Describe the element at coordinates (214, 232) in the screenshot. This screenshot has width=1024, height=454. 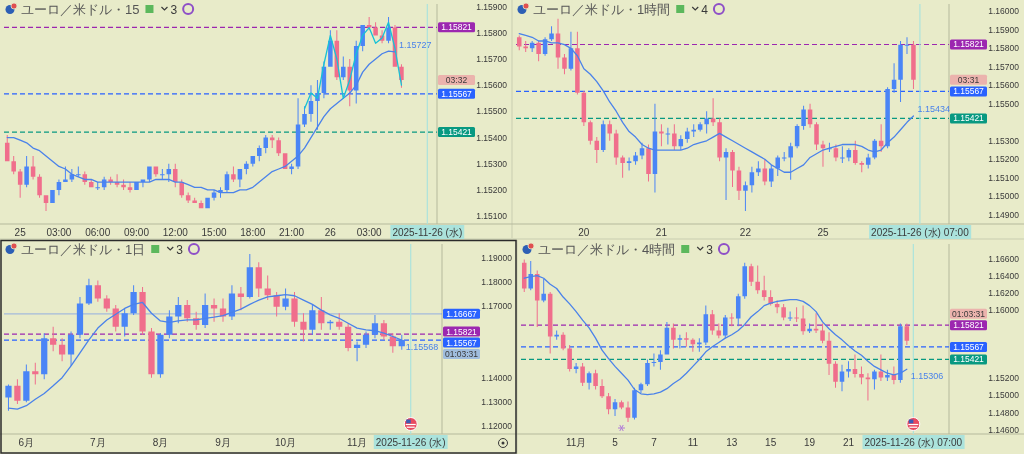
I see `x-tick-label: 15:00` at that location.